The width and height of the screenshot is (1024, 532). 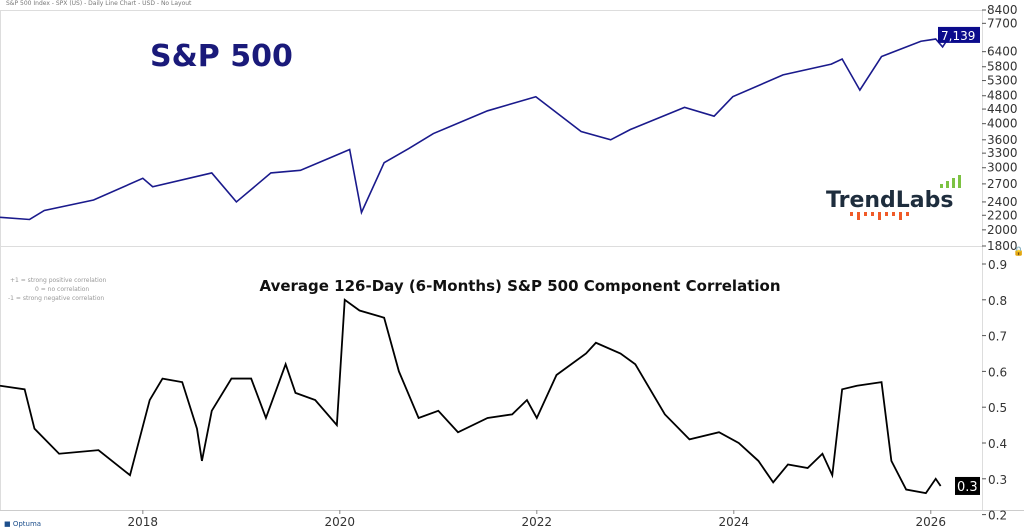 I want to click on last-value-label: 7,139, so click(x=958, y=36).